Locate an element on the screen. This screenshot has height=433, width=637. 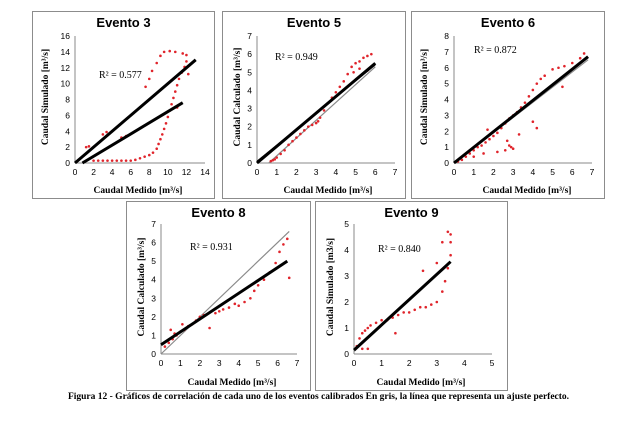
y-tick-label: 5 is located at coordinates (249, 72).